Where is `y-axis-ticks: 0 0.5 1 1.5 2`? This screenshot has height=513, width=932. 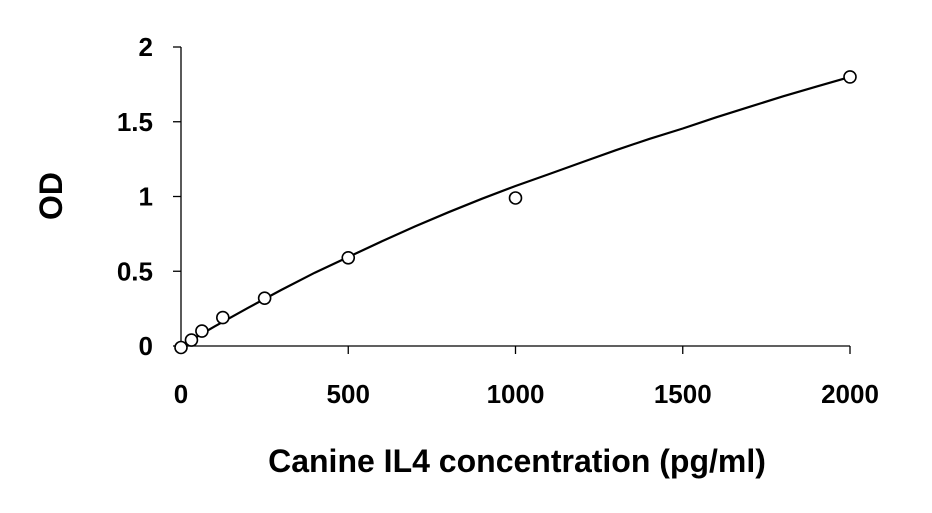
y-axis-ticks: 0 0.5 1 1.5 2 is located at coordinates (149, 196).